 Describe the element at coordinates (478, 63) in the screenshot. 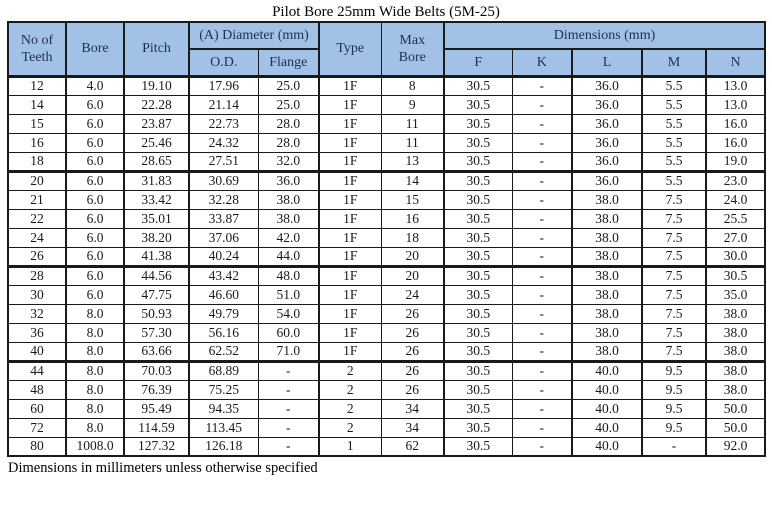

I see `header-f: F` at that location.